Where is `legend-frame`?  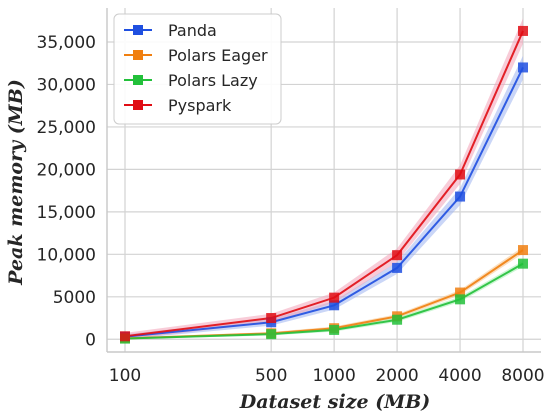
legend-frame is located at coordinates (197, 69).